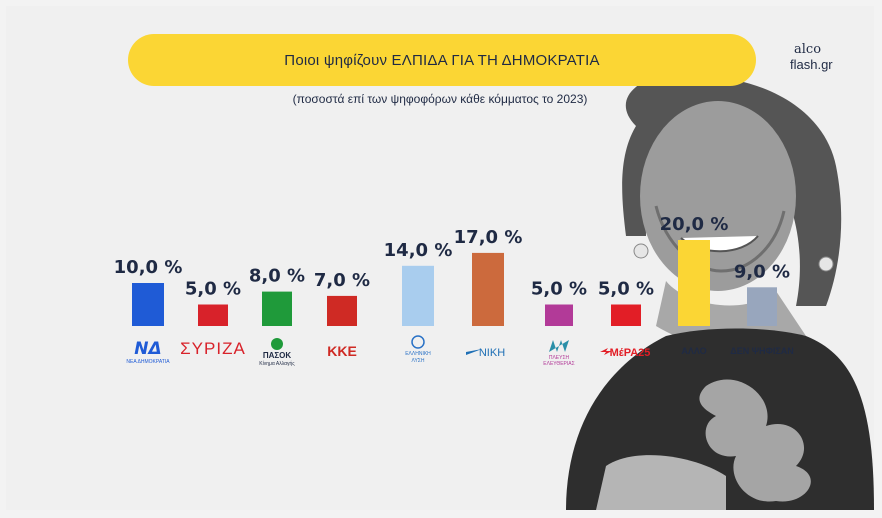 The width and height of the screenshot is (882, 518). I want to click on category-logo-6: ΠΛΕΥΣΗ, so click(559, 358).